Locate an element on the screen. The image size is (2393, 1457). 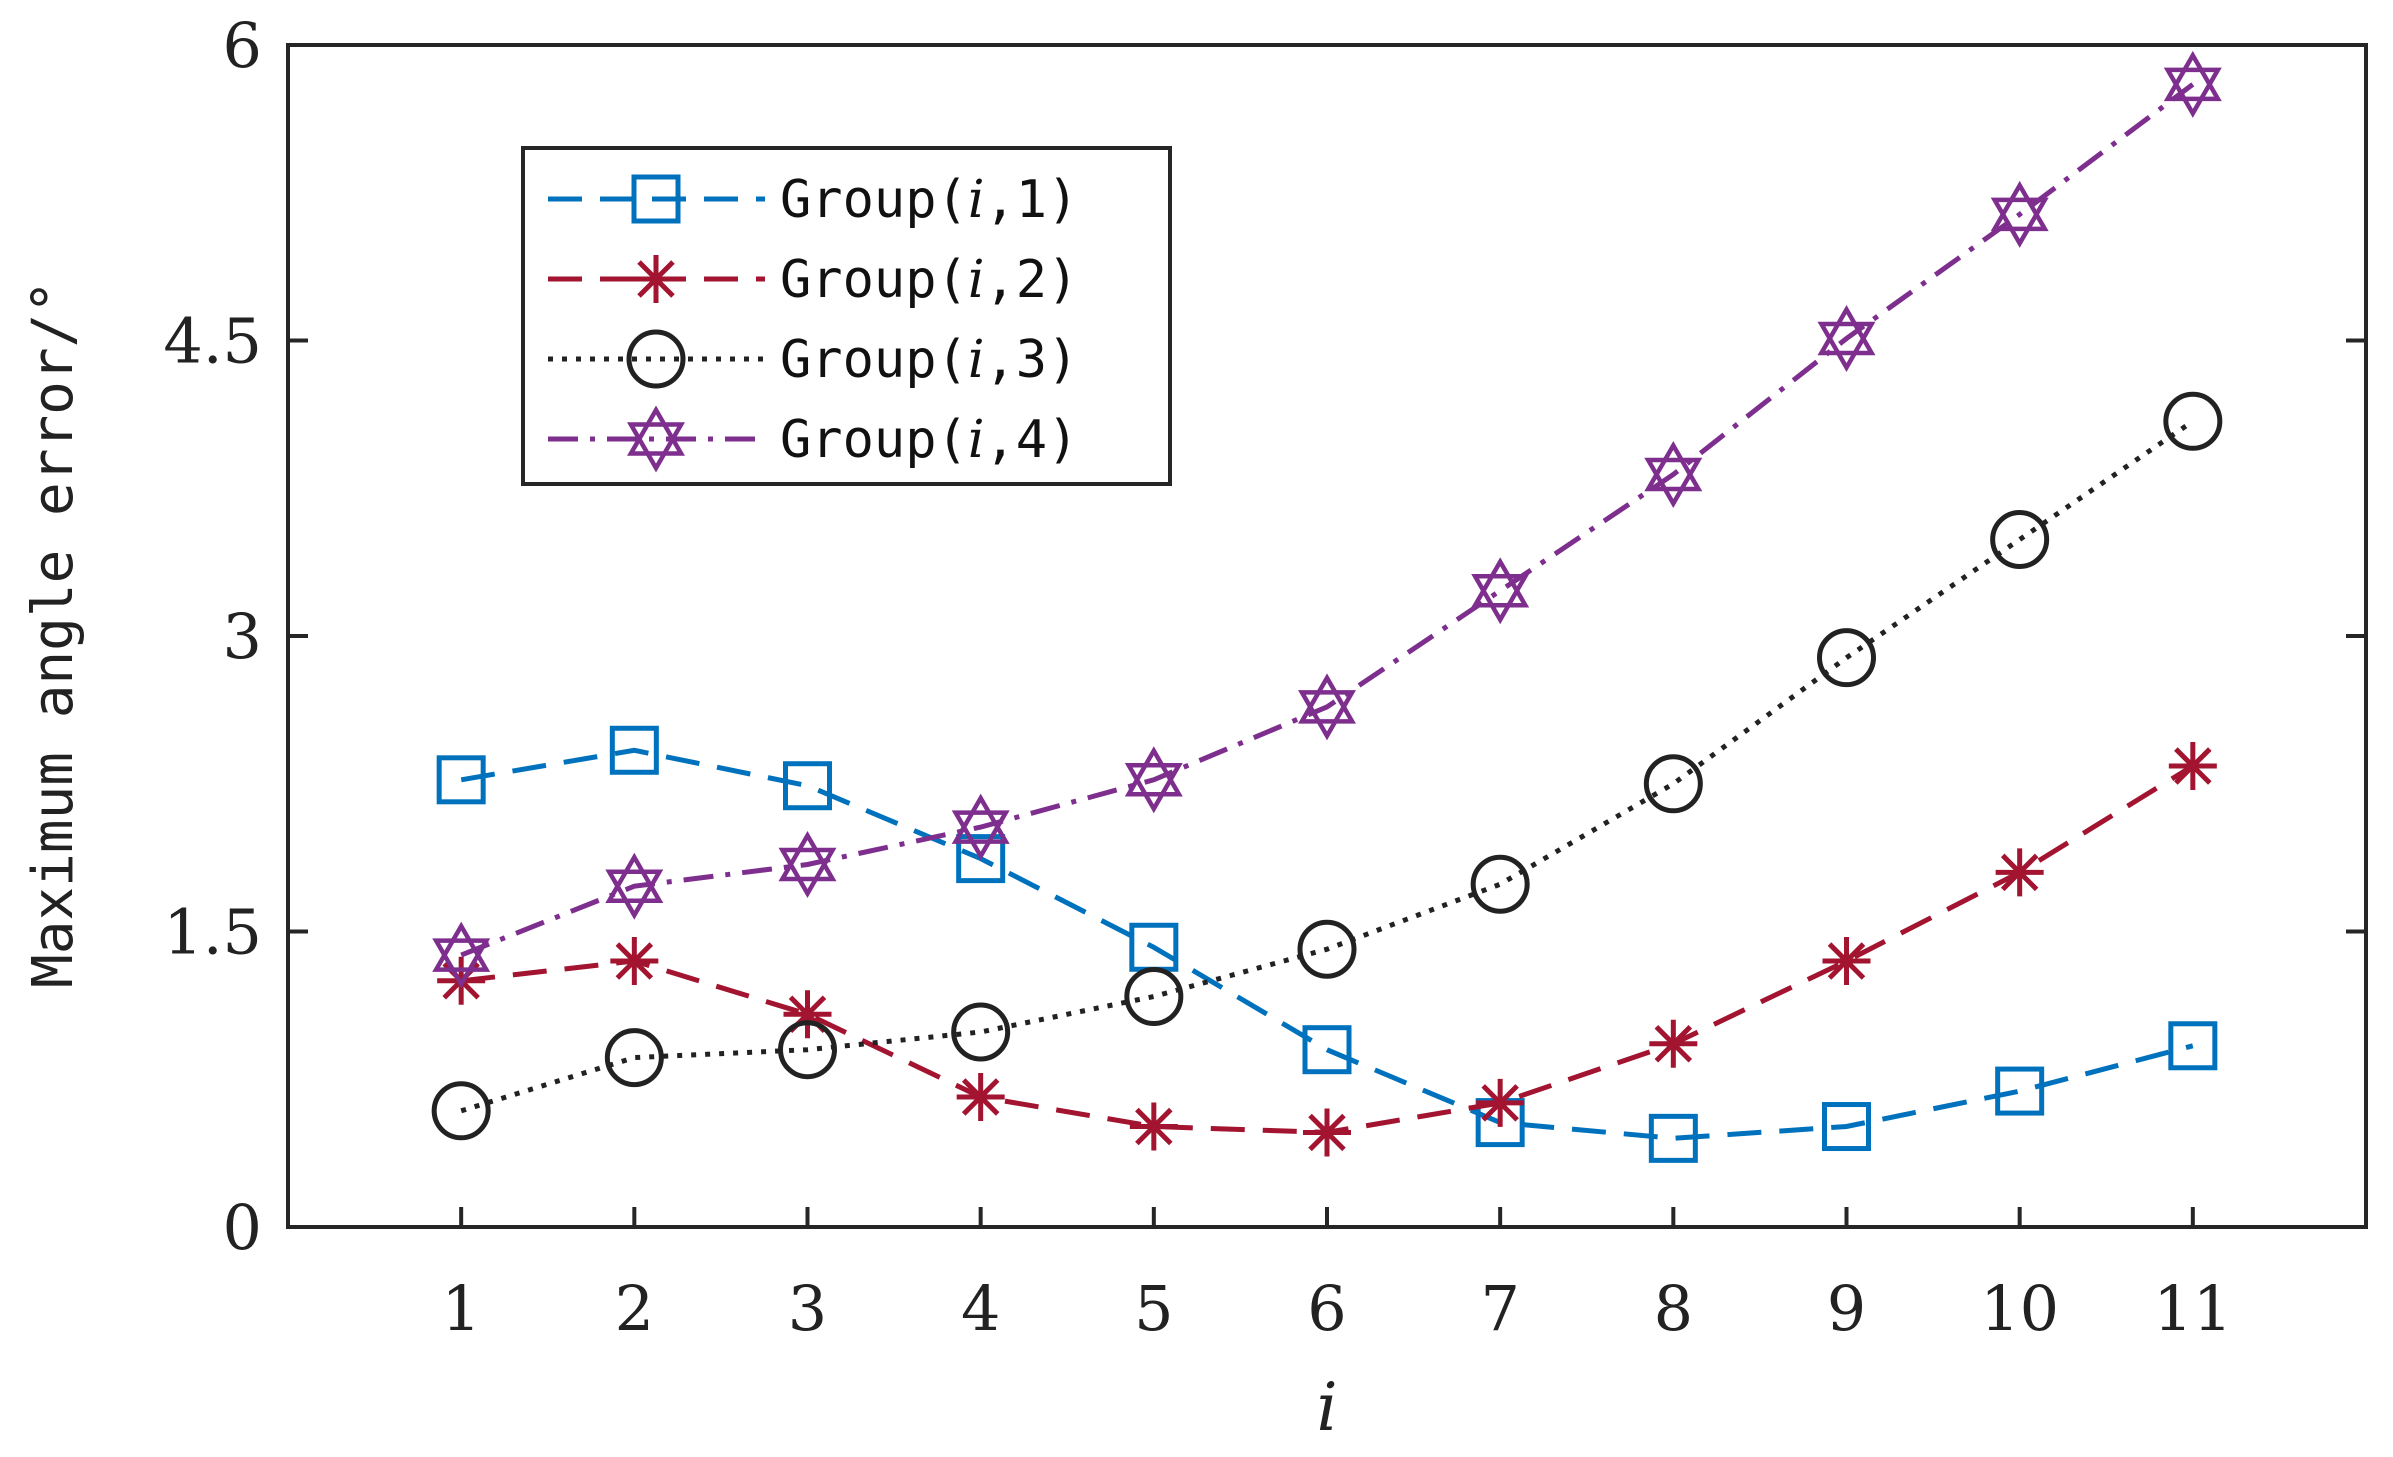
x-tick-label: 10 is located at coordinates (2019, 1308).